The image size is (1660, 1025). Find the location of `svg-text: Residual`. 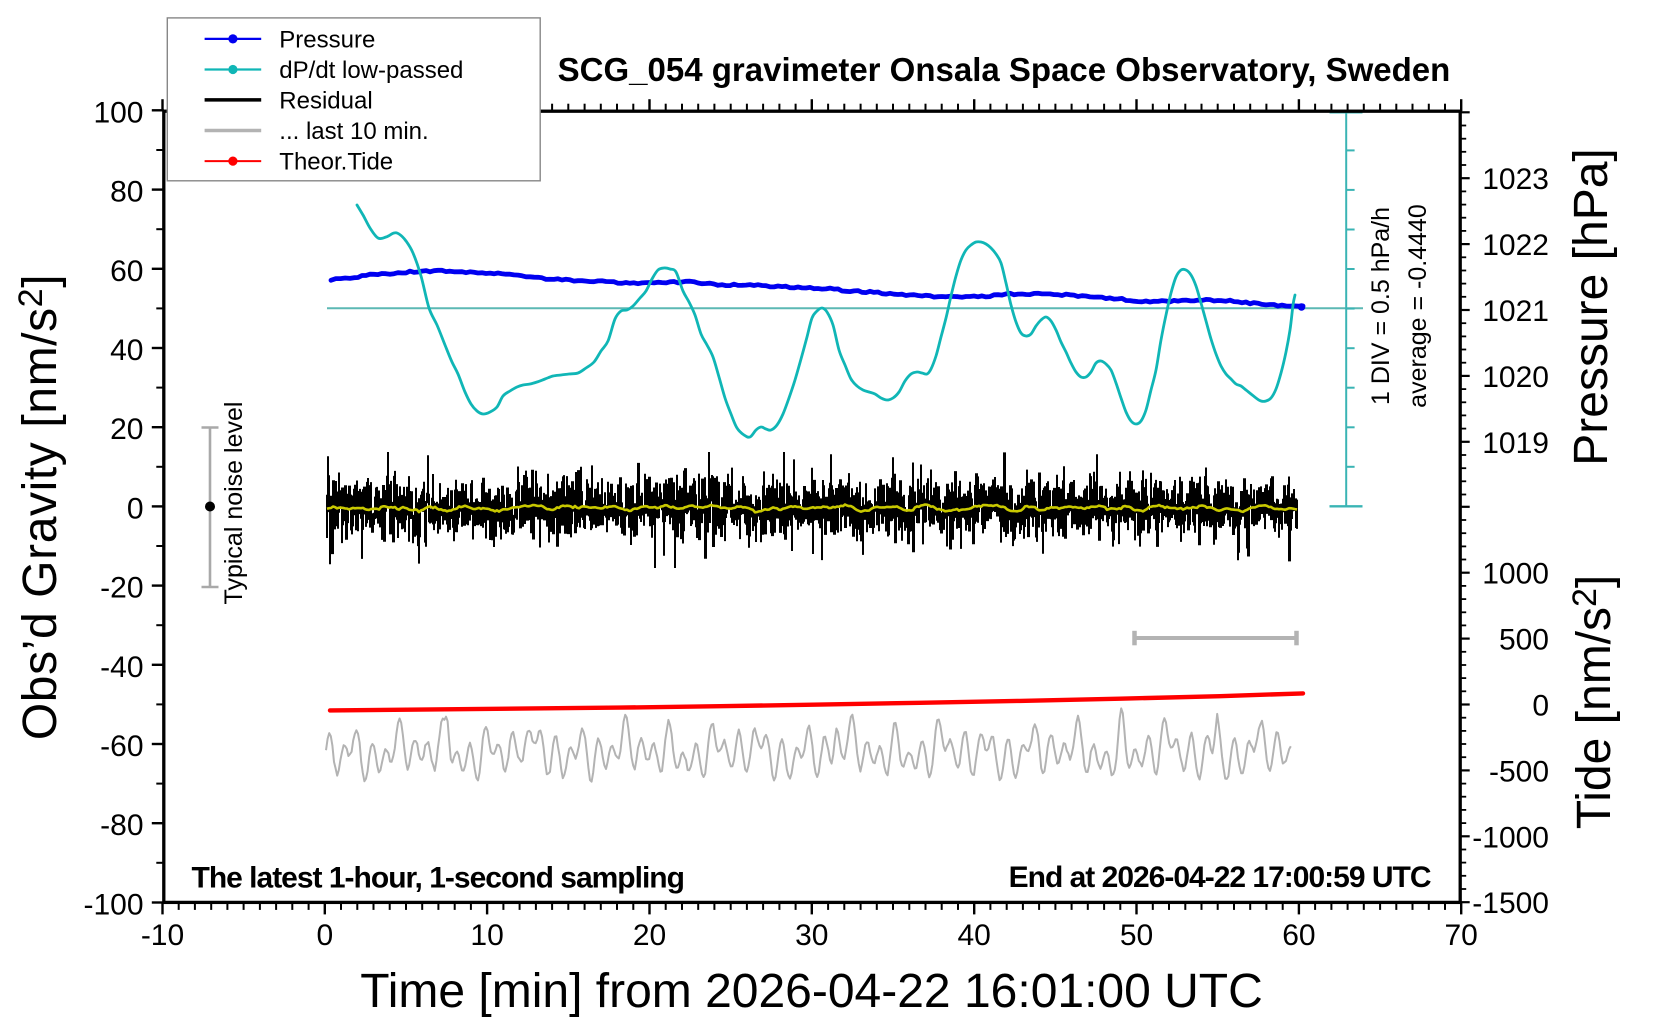

svg-text: Residual is located at coordinates (325, 101).